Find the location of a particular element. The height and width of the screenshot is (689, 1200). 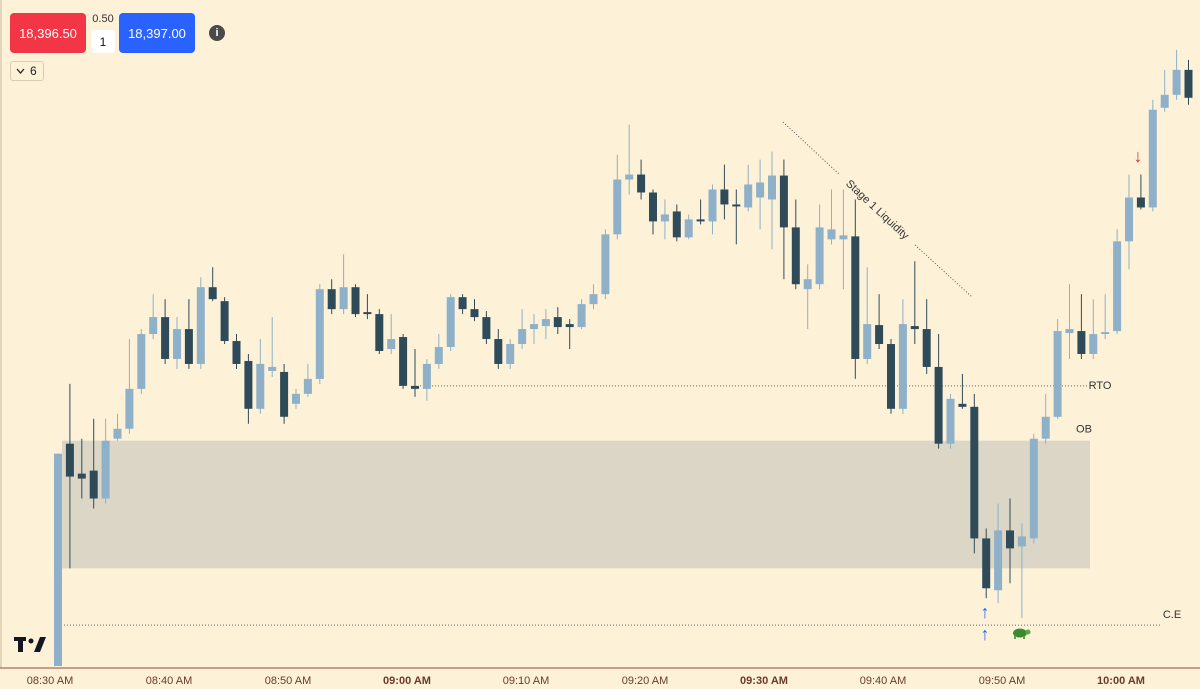

x-tick-label: 08:30 AM is located at coordinates (50, 681).